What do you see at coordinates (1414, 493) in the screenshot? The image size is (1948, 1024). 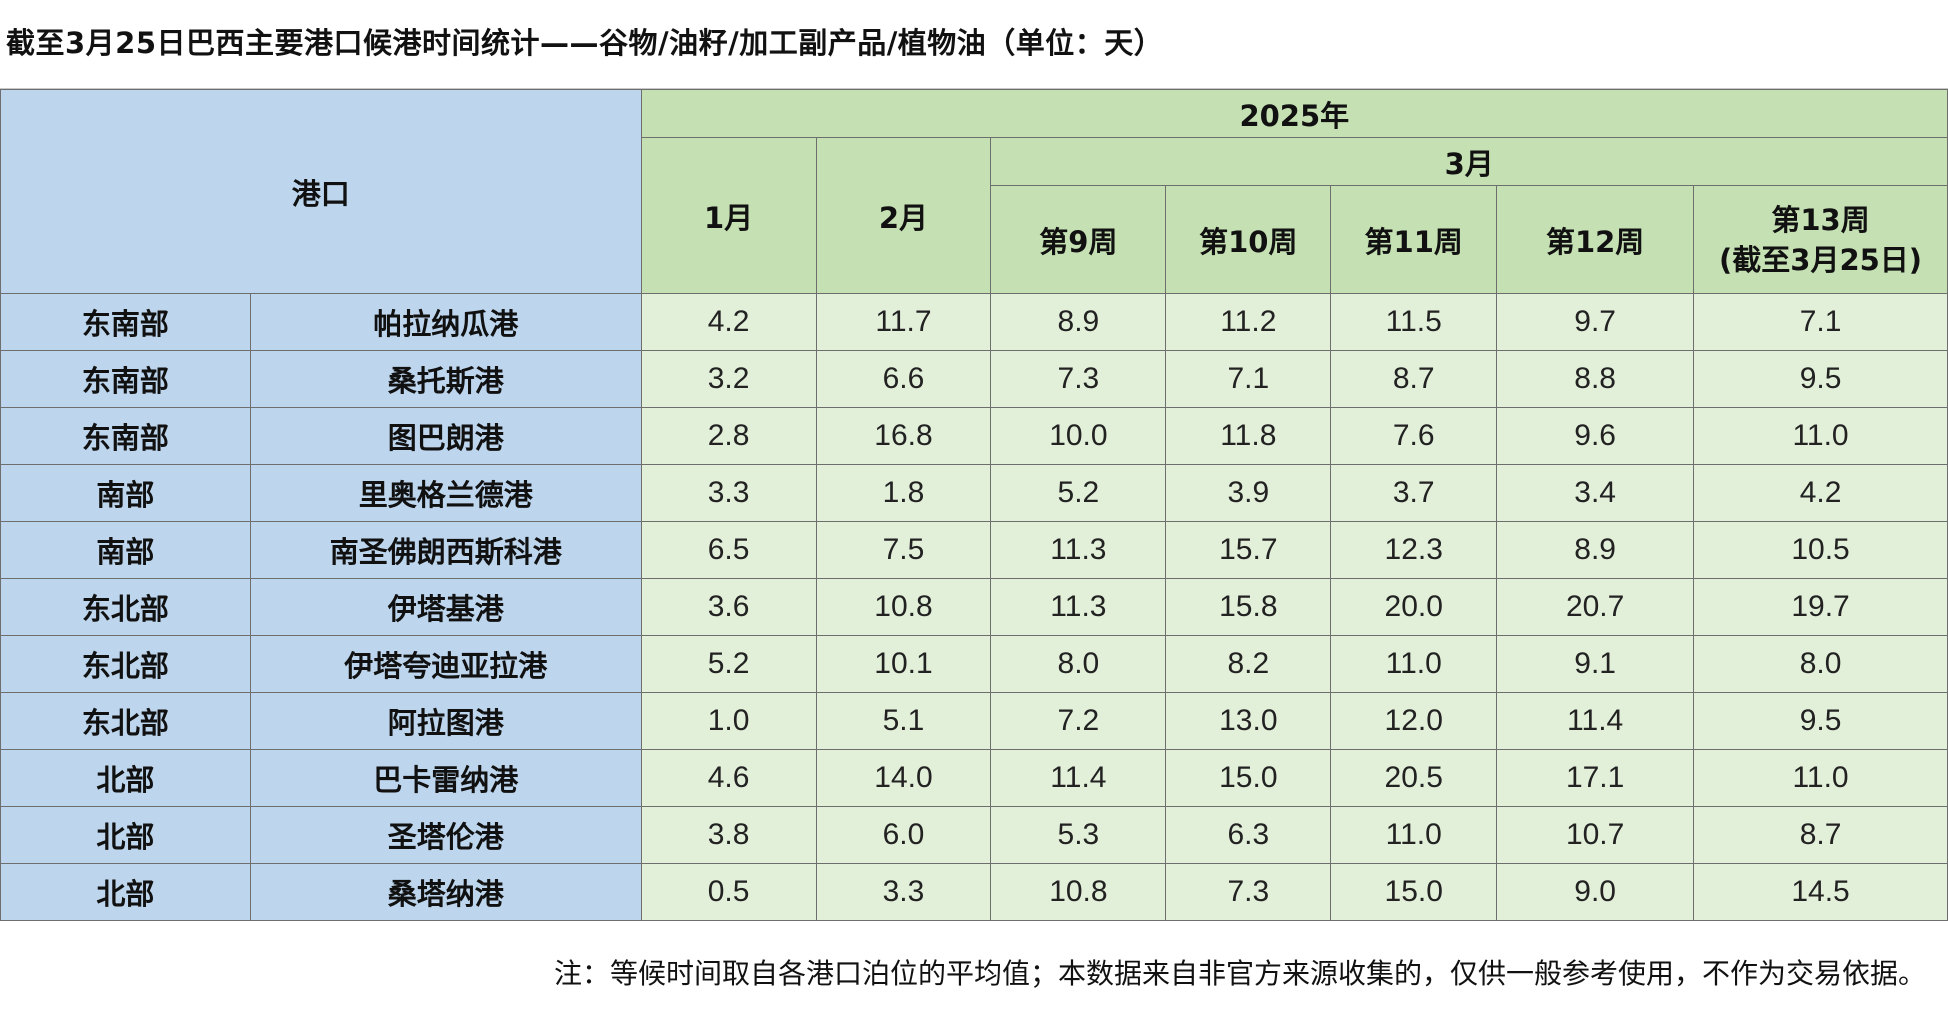 I see `value-cell: 3.7` at bounding box center [1414, 493].